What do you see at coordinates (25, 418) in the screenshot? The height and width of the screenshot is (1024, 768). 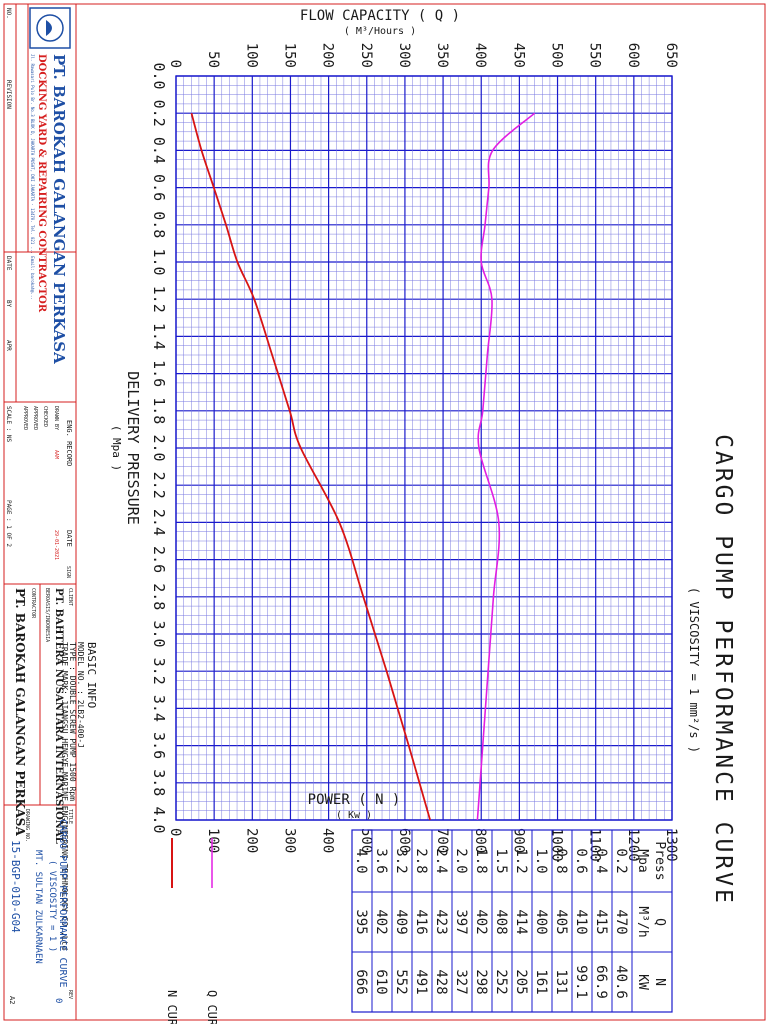 I see `approved2-label: APPROVED` at bounding box center [25, 418].